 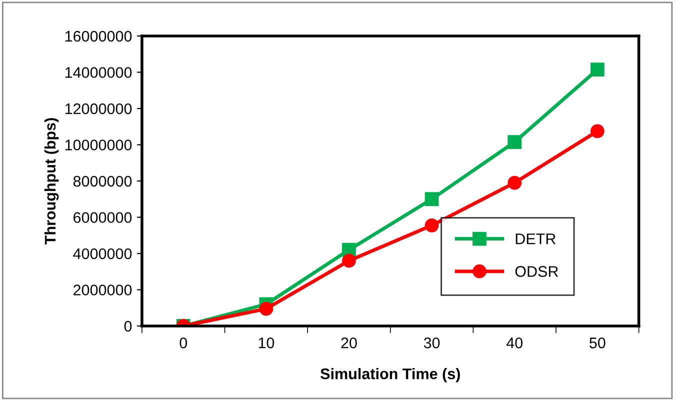 What do you see at coordinates (390, 375) in the screenshot?
I see `x-axis-title: Simulation Time (s)` at bounding box center [390, 375].